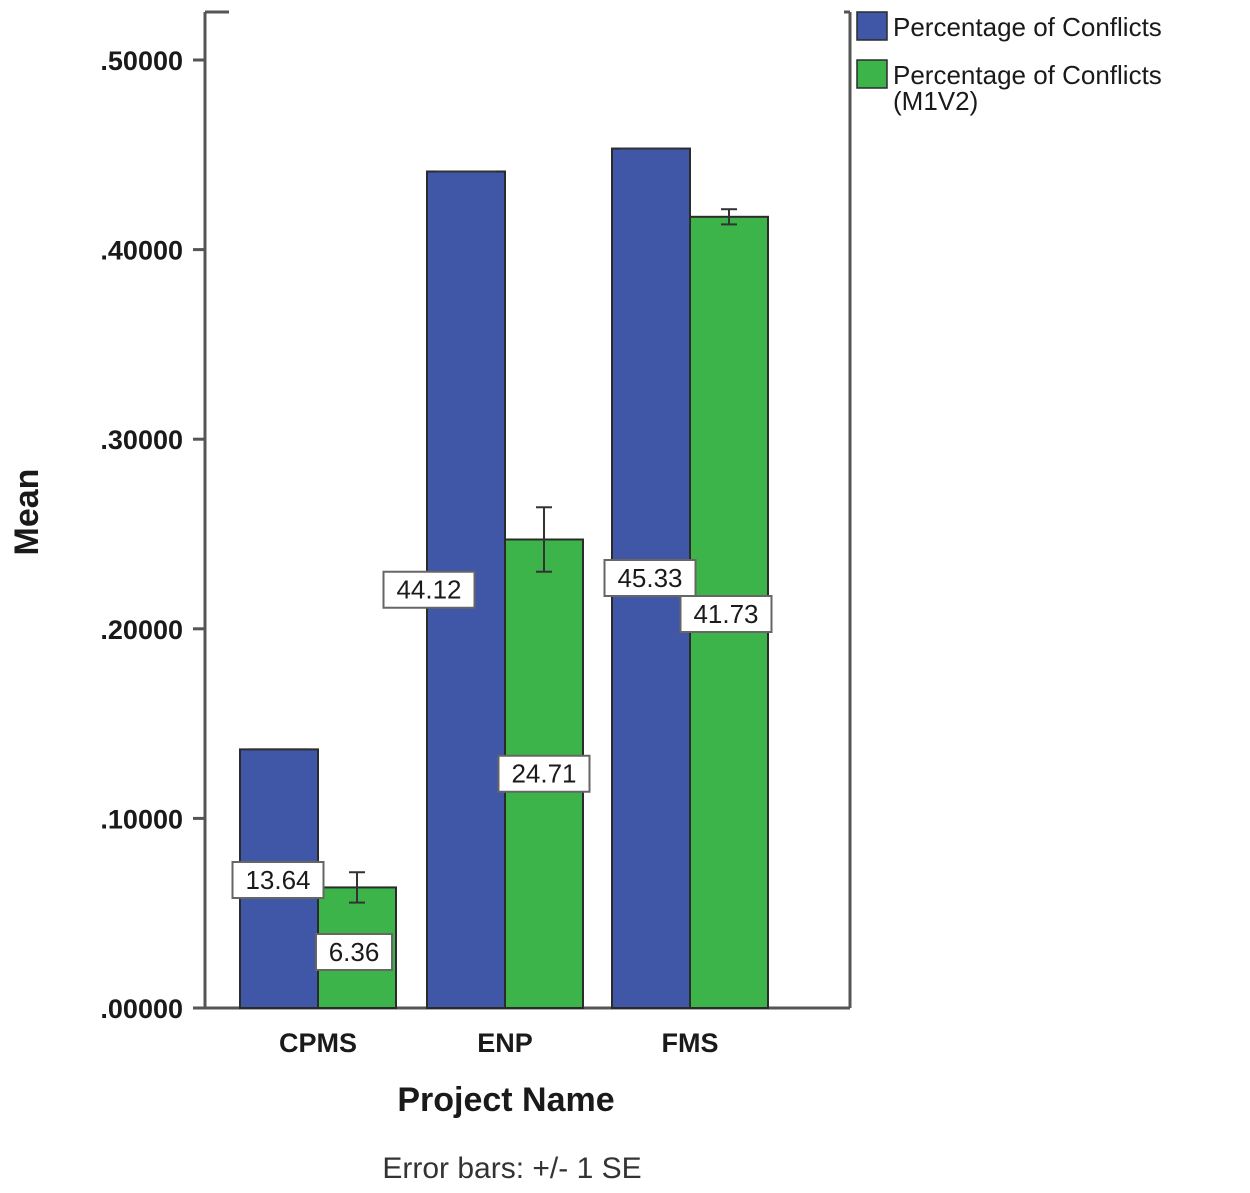  Describe the element at coordinates (141, 61) in the screenshot. I see `y-tick-label: .50000` at that location.